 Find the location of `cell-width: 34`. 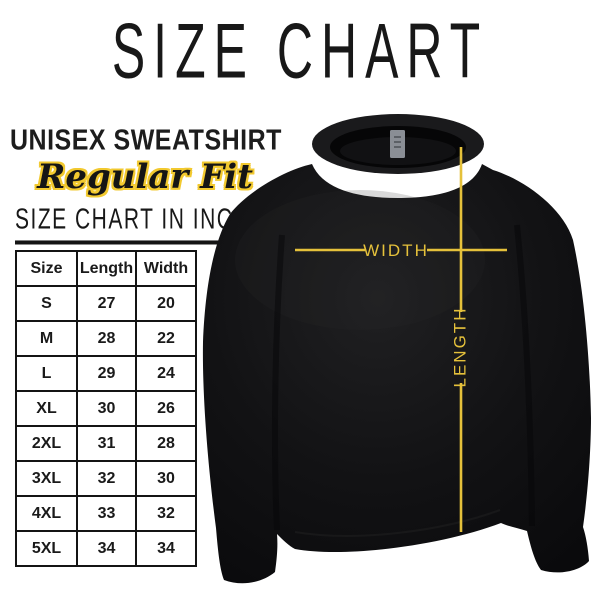

cell-width: 34 is located at coordinates (166, 548).